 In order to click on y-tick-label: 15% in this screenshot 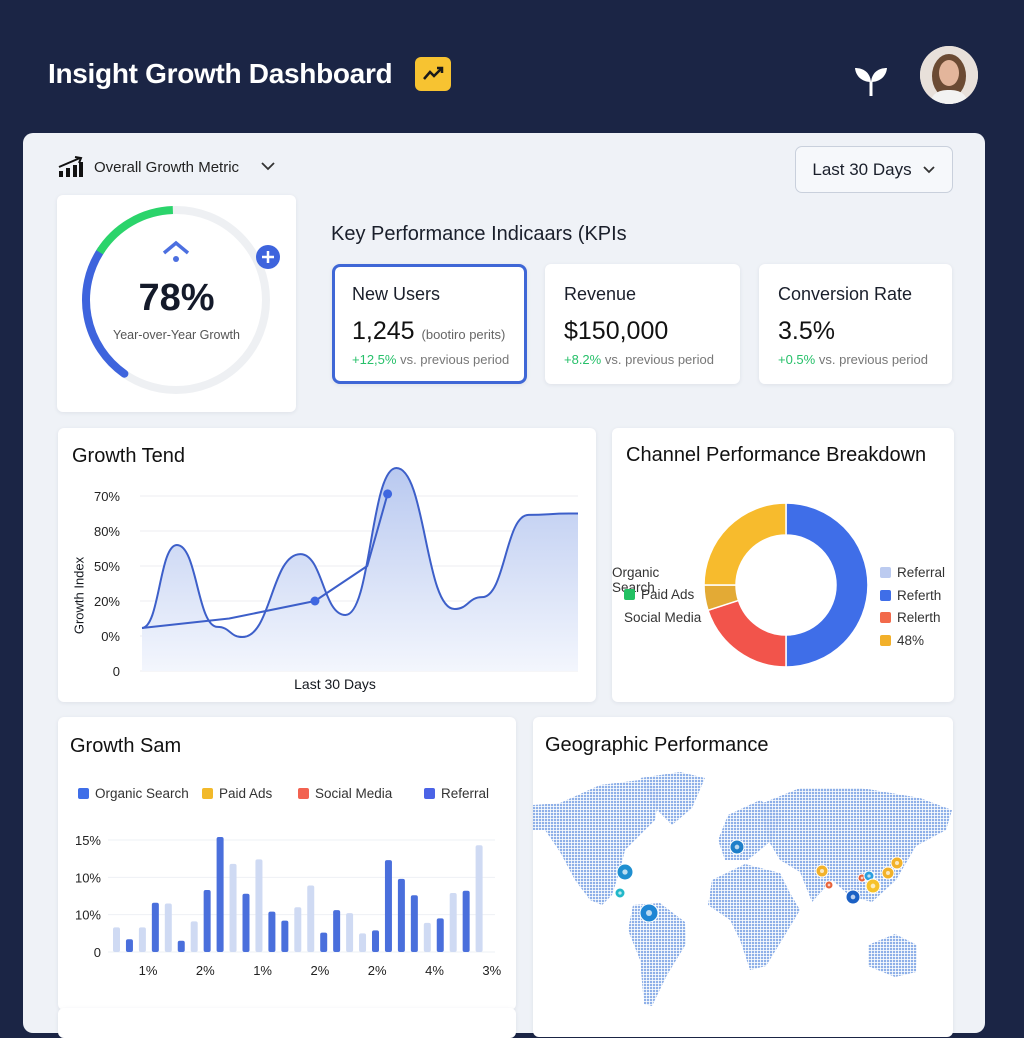, I will do `click(88, 840)`.